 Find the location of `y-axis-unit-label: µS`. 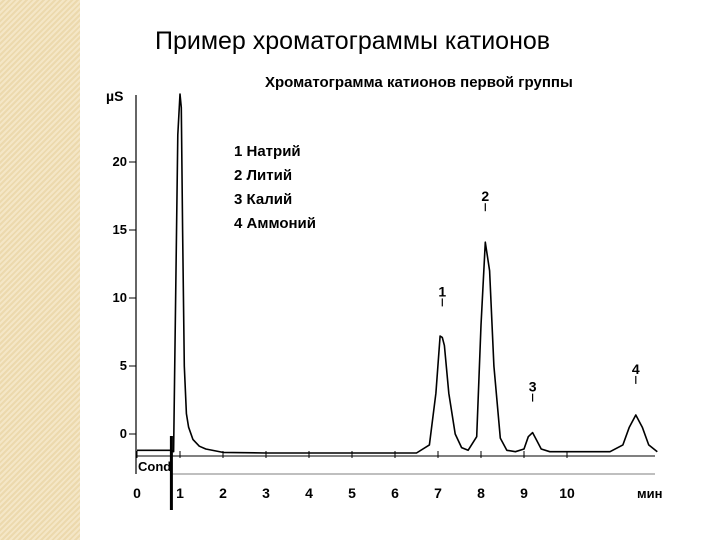

y-axis-unit-label: µS is located at coordinates (114, 96).